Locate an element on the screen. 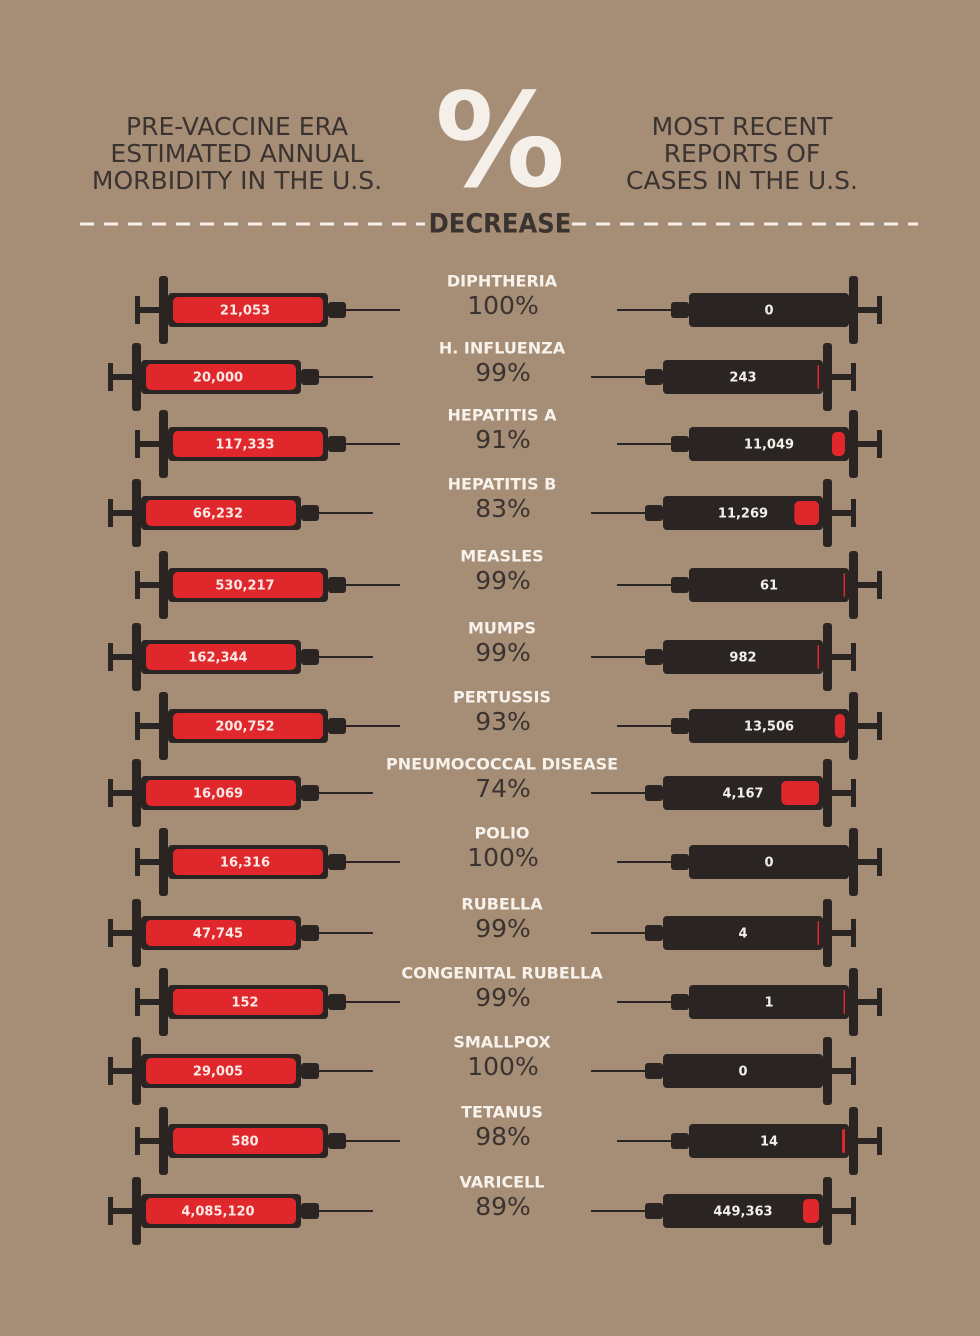 The height and width of the screenshot is (1336, 980). decrease-label: DECREASE is located at coordinates (500, 224).